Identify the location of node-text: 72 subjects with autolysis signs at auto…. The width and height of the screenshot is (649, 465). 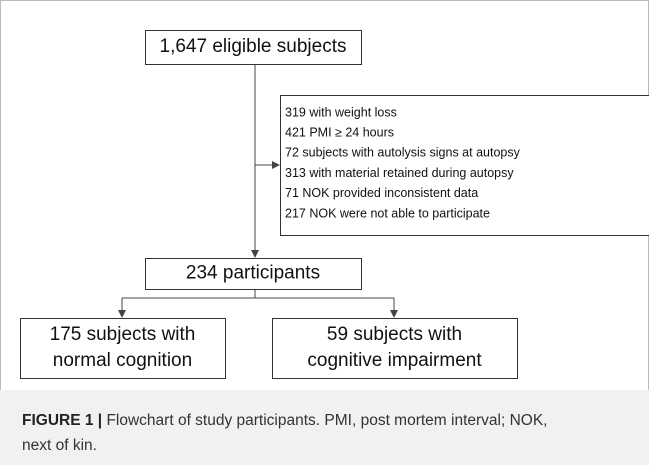
(403, 153).